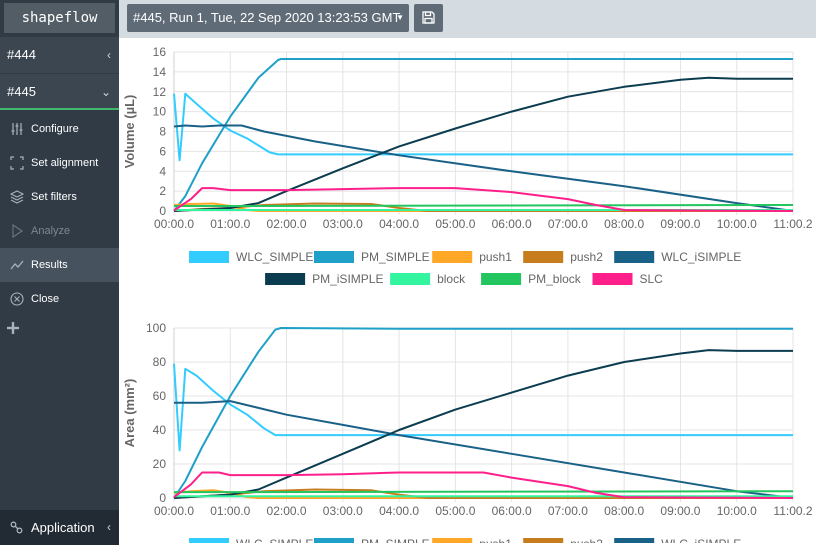  What do you see at coordinates (680, 224) in the screenshot?
I see `x-tick-label: 09:00.0` at bounding box center [680, 224].